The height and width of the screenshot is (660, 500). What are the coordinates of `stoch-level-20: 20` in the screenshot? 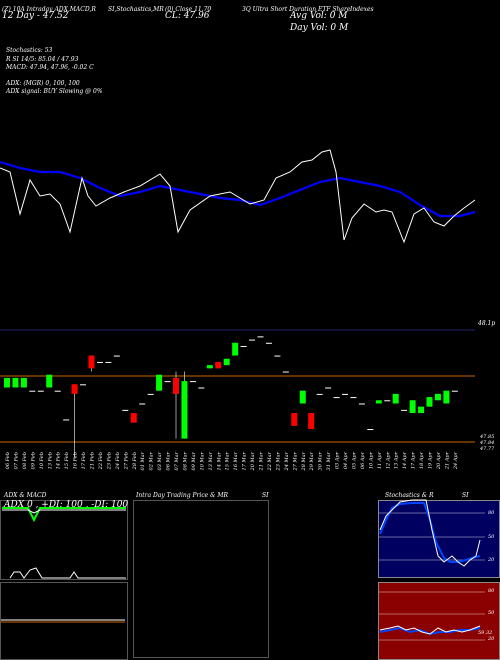 It's located at (491, 560).